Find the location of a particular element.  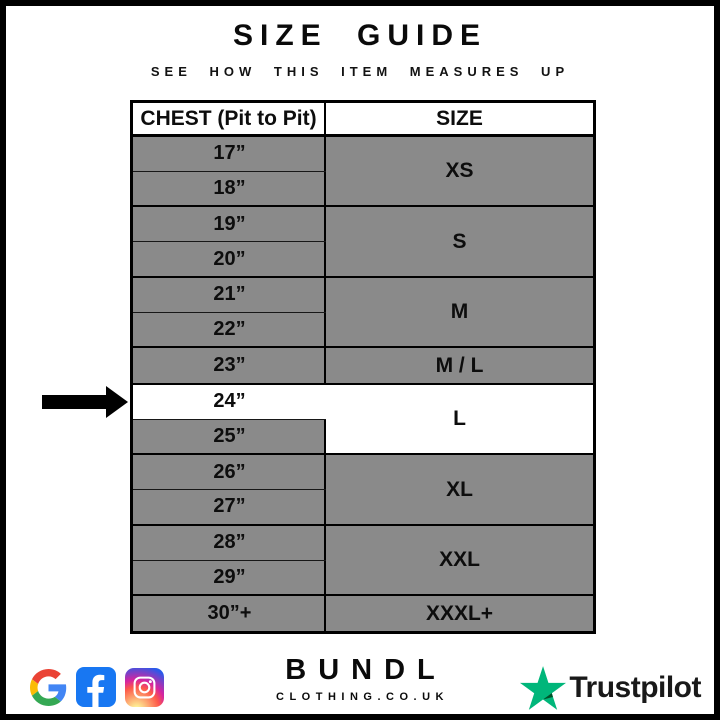

size-group-xxxl+: 30”+ XXXL+ is located at coordinates (363, 612).